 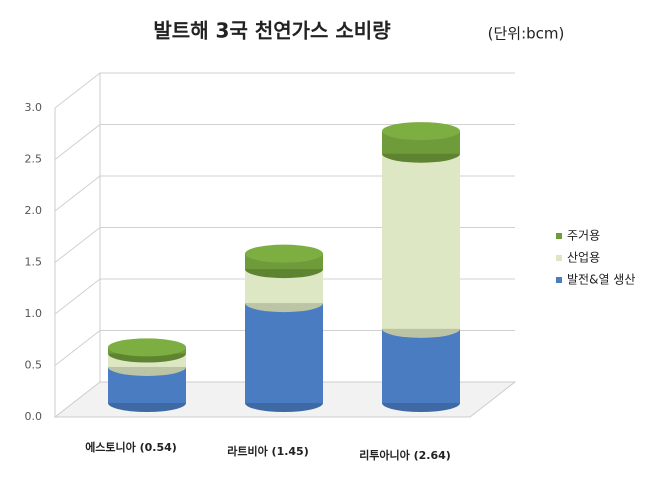 What do you see at coordinates (34, 107) in the screenshot?
I see `y-tick-label: 3.0` at bounding box center [34, 107].